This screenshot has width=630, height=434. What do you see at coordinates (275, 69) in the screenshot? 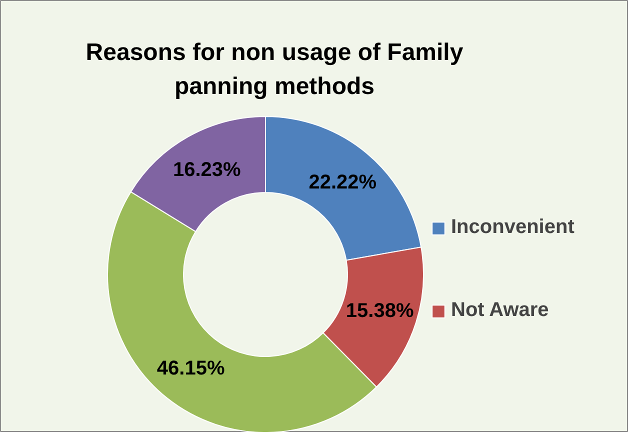
I see `chart-title: Reasons for non usage of Family panning methods` at bounding box center [275, 69].